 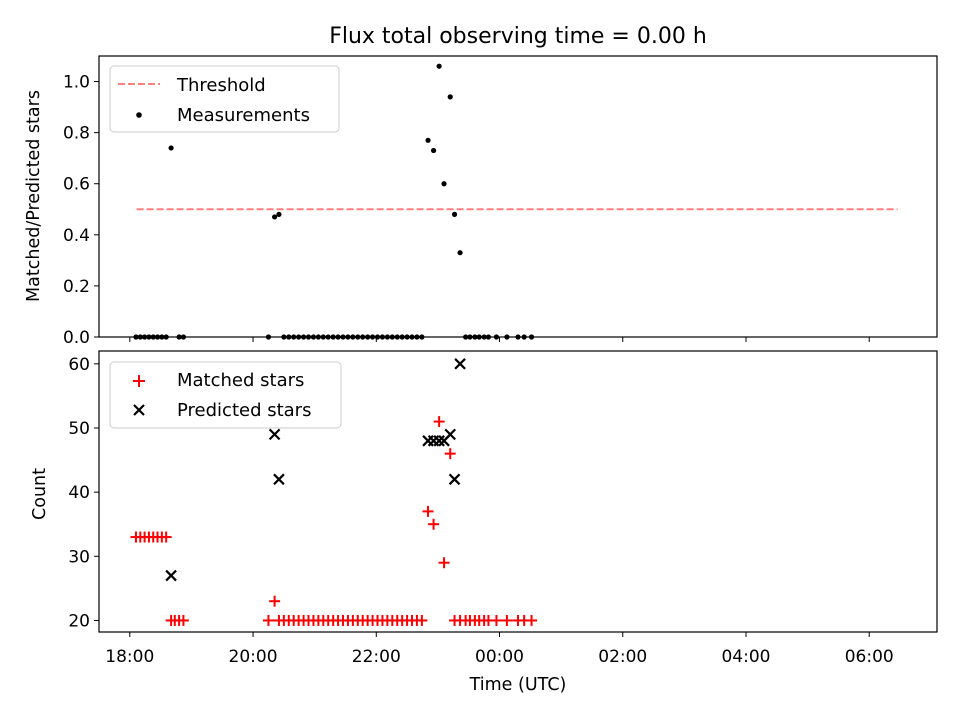 I want to click on flux-ratio-legend: Threshold Measurements, so click(x=224, y=99).